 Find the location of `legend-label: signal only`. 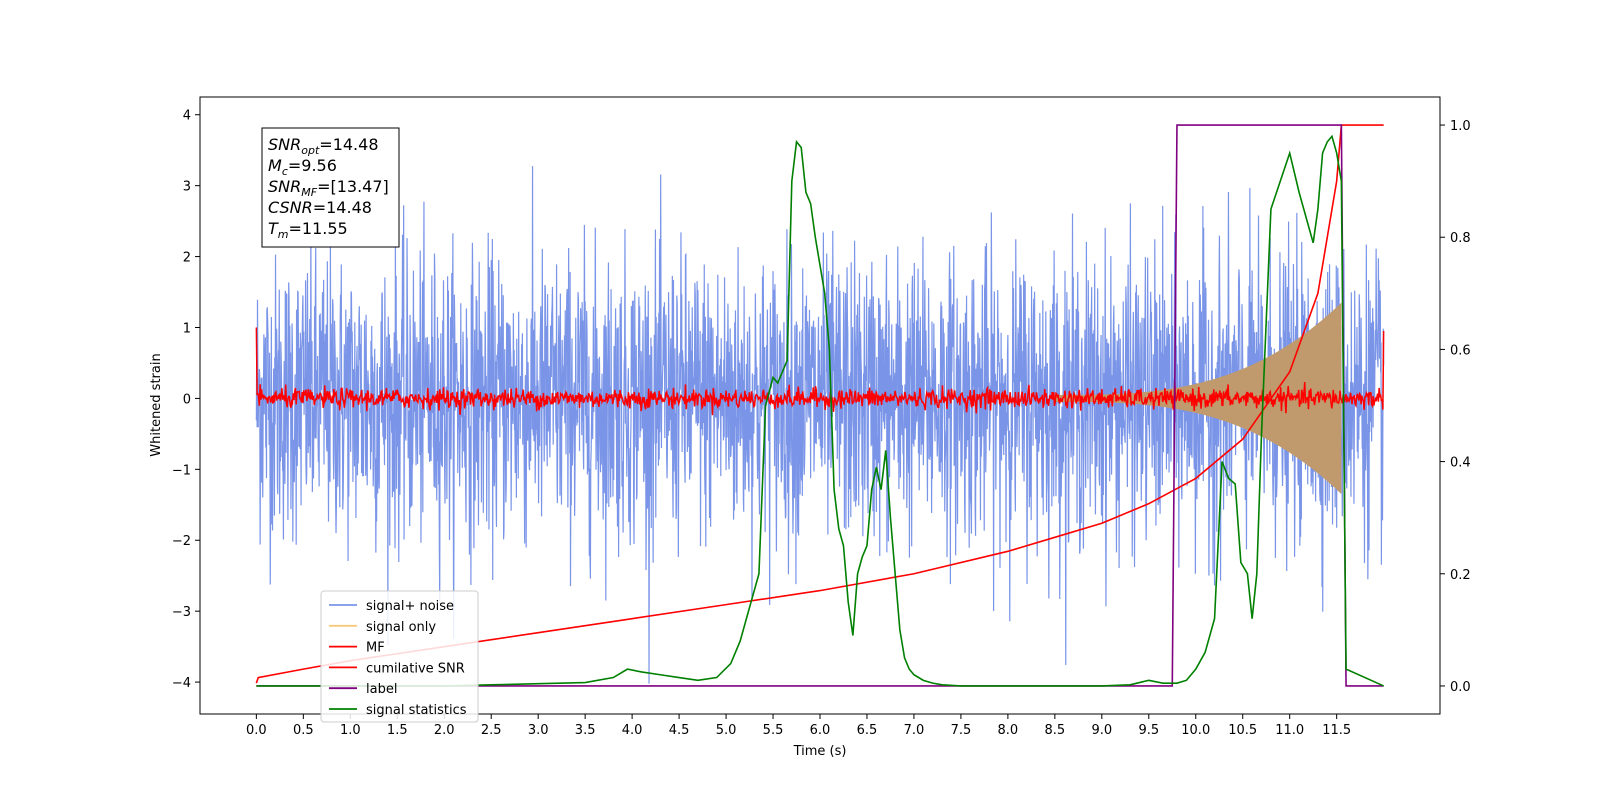

legend-label: signal only is located at coordinates (401, 627).